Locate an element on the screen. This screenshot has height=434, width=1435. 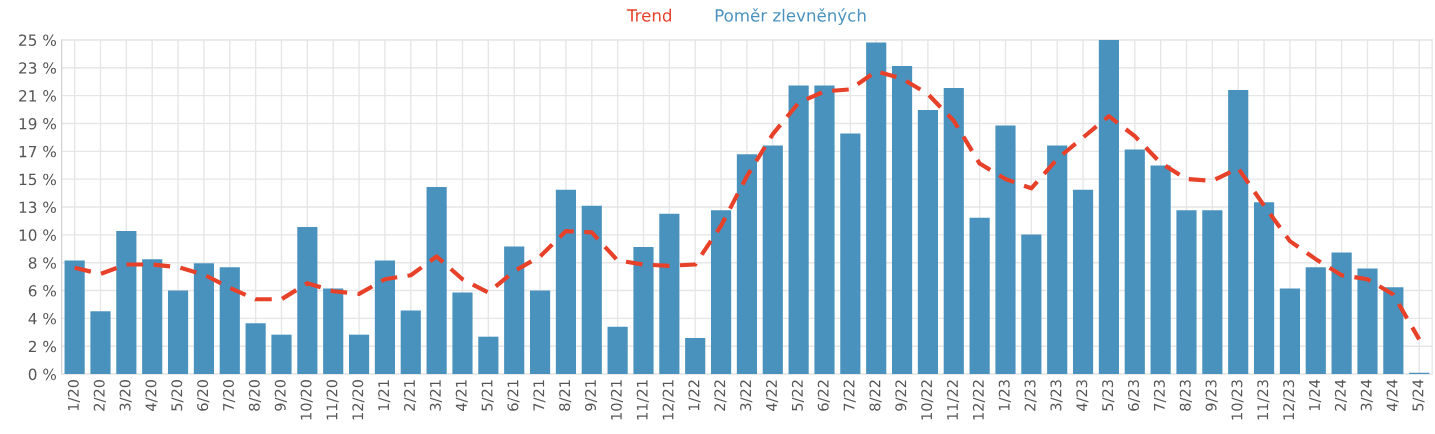
x-tick-label: 3/21 is located at coordinates (436, 395).